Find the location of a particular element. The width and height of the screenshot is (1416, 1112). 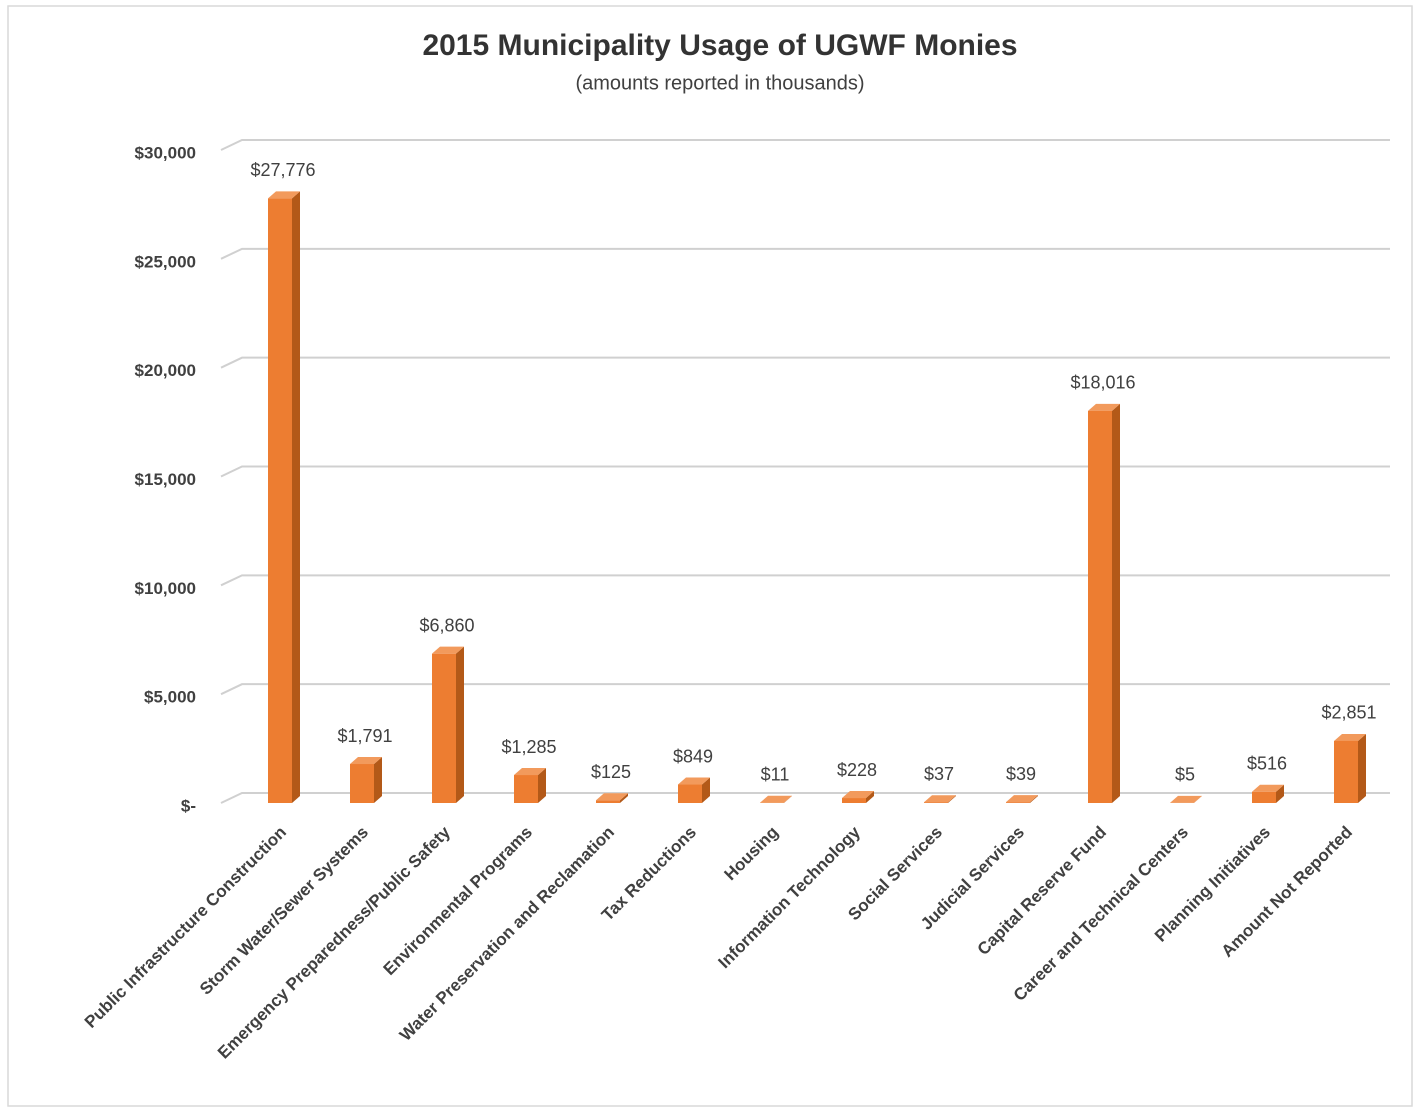

data-label: $5 is located at coordinates (1185, 775).